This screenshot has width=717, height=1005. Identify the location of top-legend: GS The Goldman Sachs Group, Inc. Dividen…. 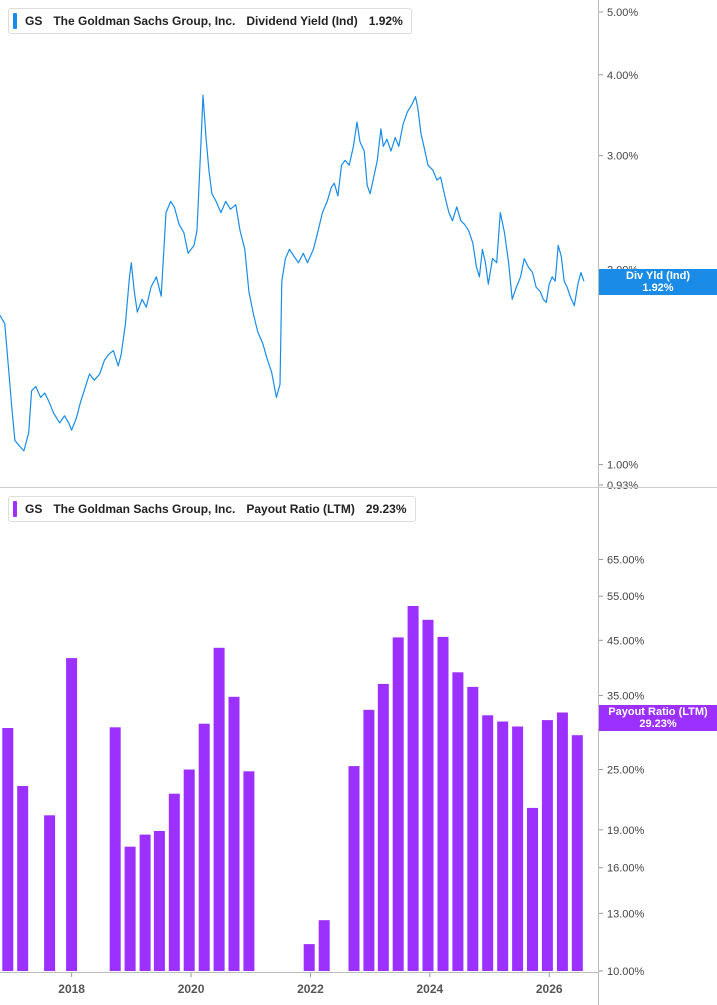
(210, 21).